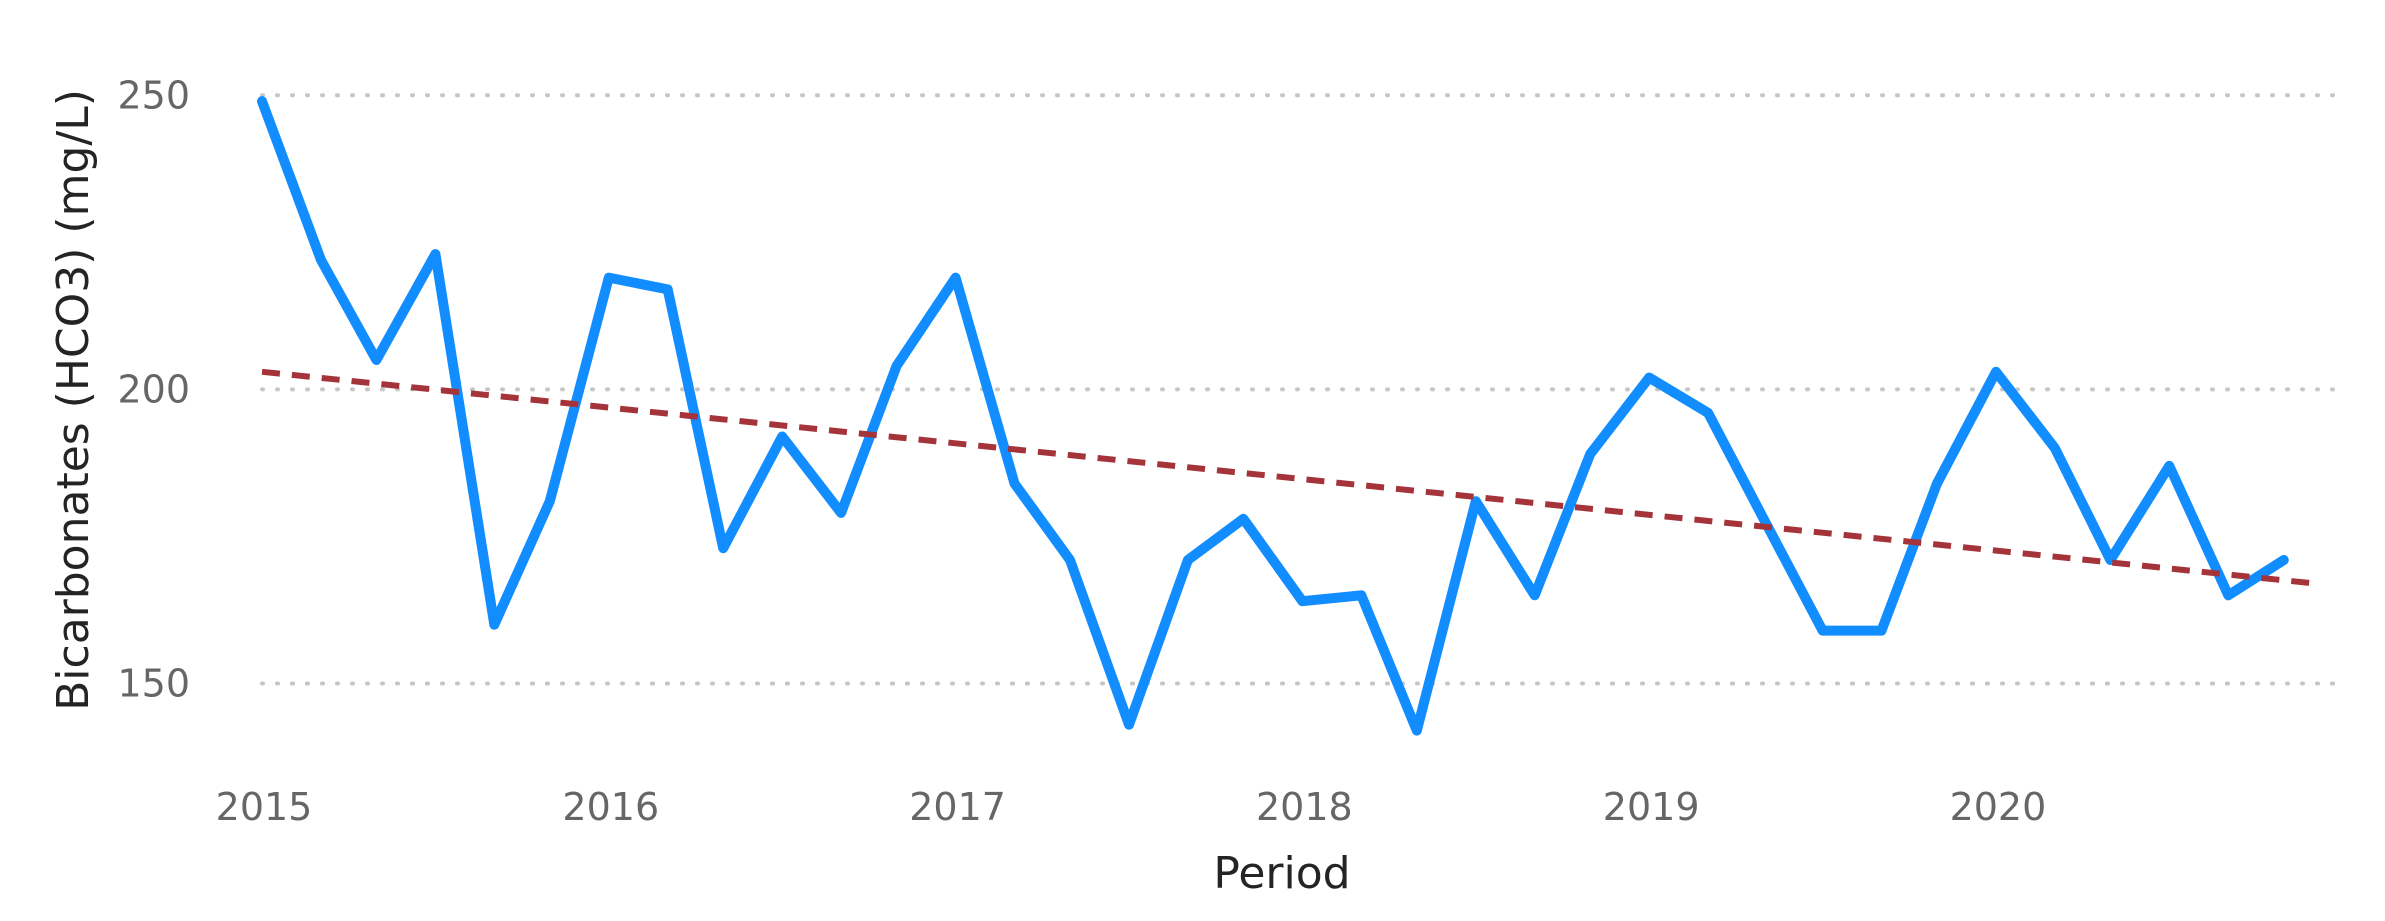 The width and height of the screenshot is (2385, 921). Describe the element at coordinates (1281, 873) in the screenshot. I see `x-axis-title: Period` at that location.